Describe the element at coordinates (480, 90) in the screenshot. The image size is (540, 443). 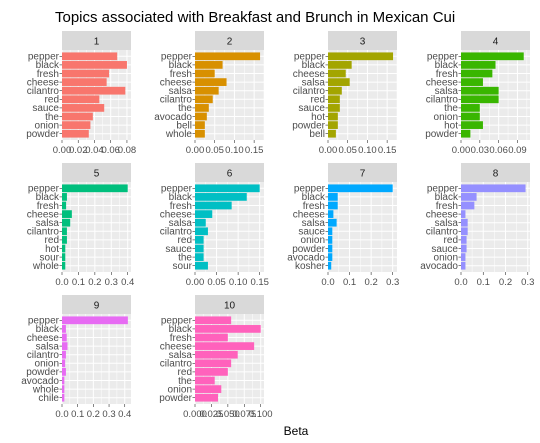
I see `bar-4-salsa` at that location.